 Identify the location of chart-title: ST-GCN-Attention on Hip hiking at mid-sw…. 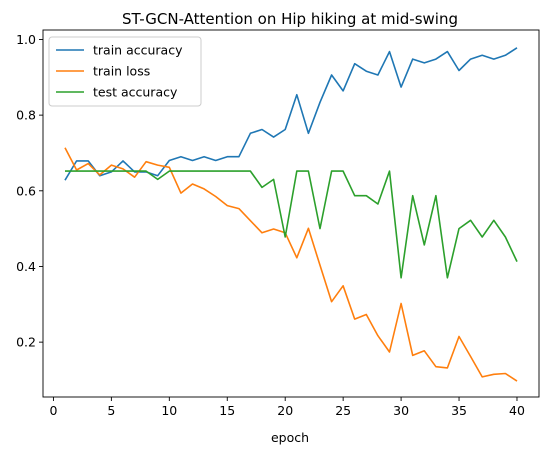
(290, 19).